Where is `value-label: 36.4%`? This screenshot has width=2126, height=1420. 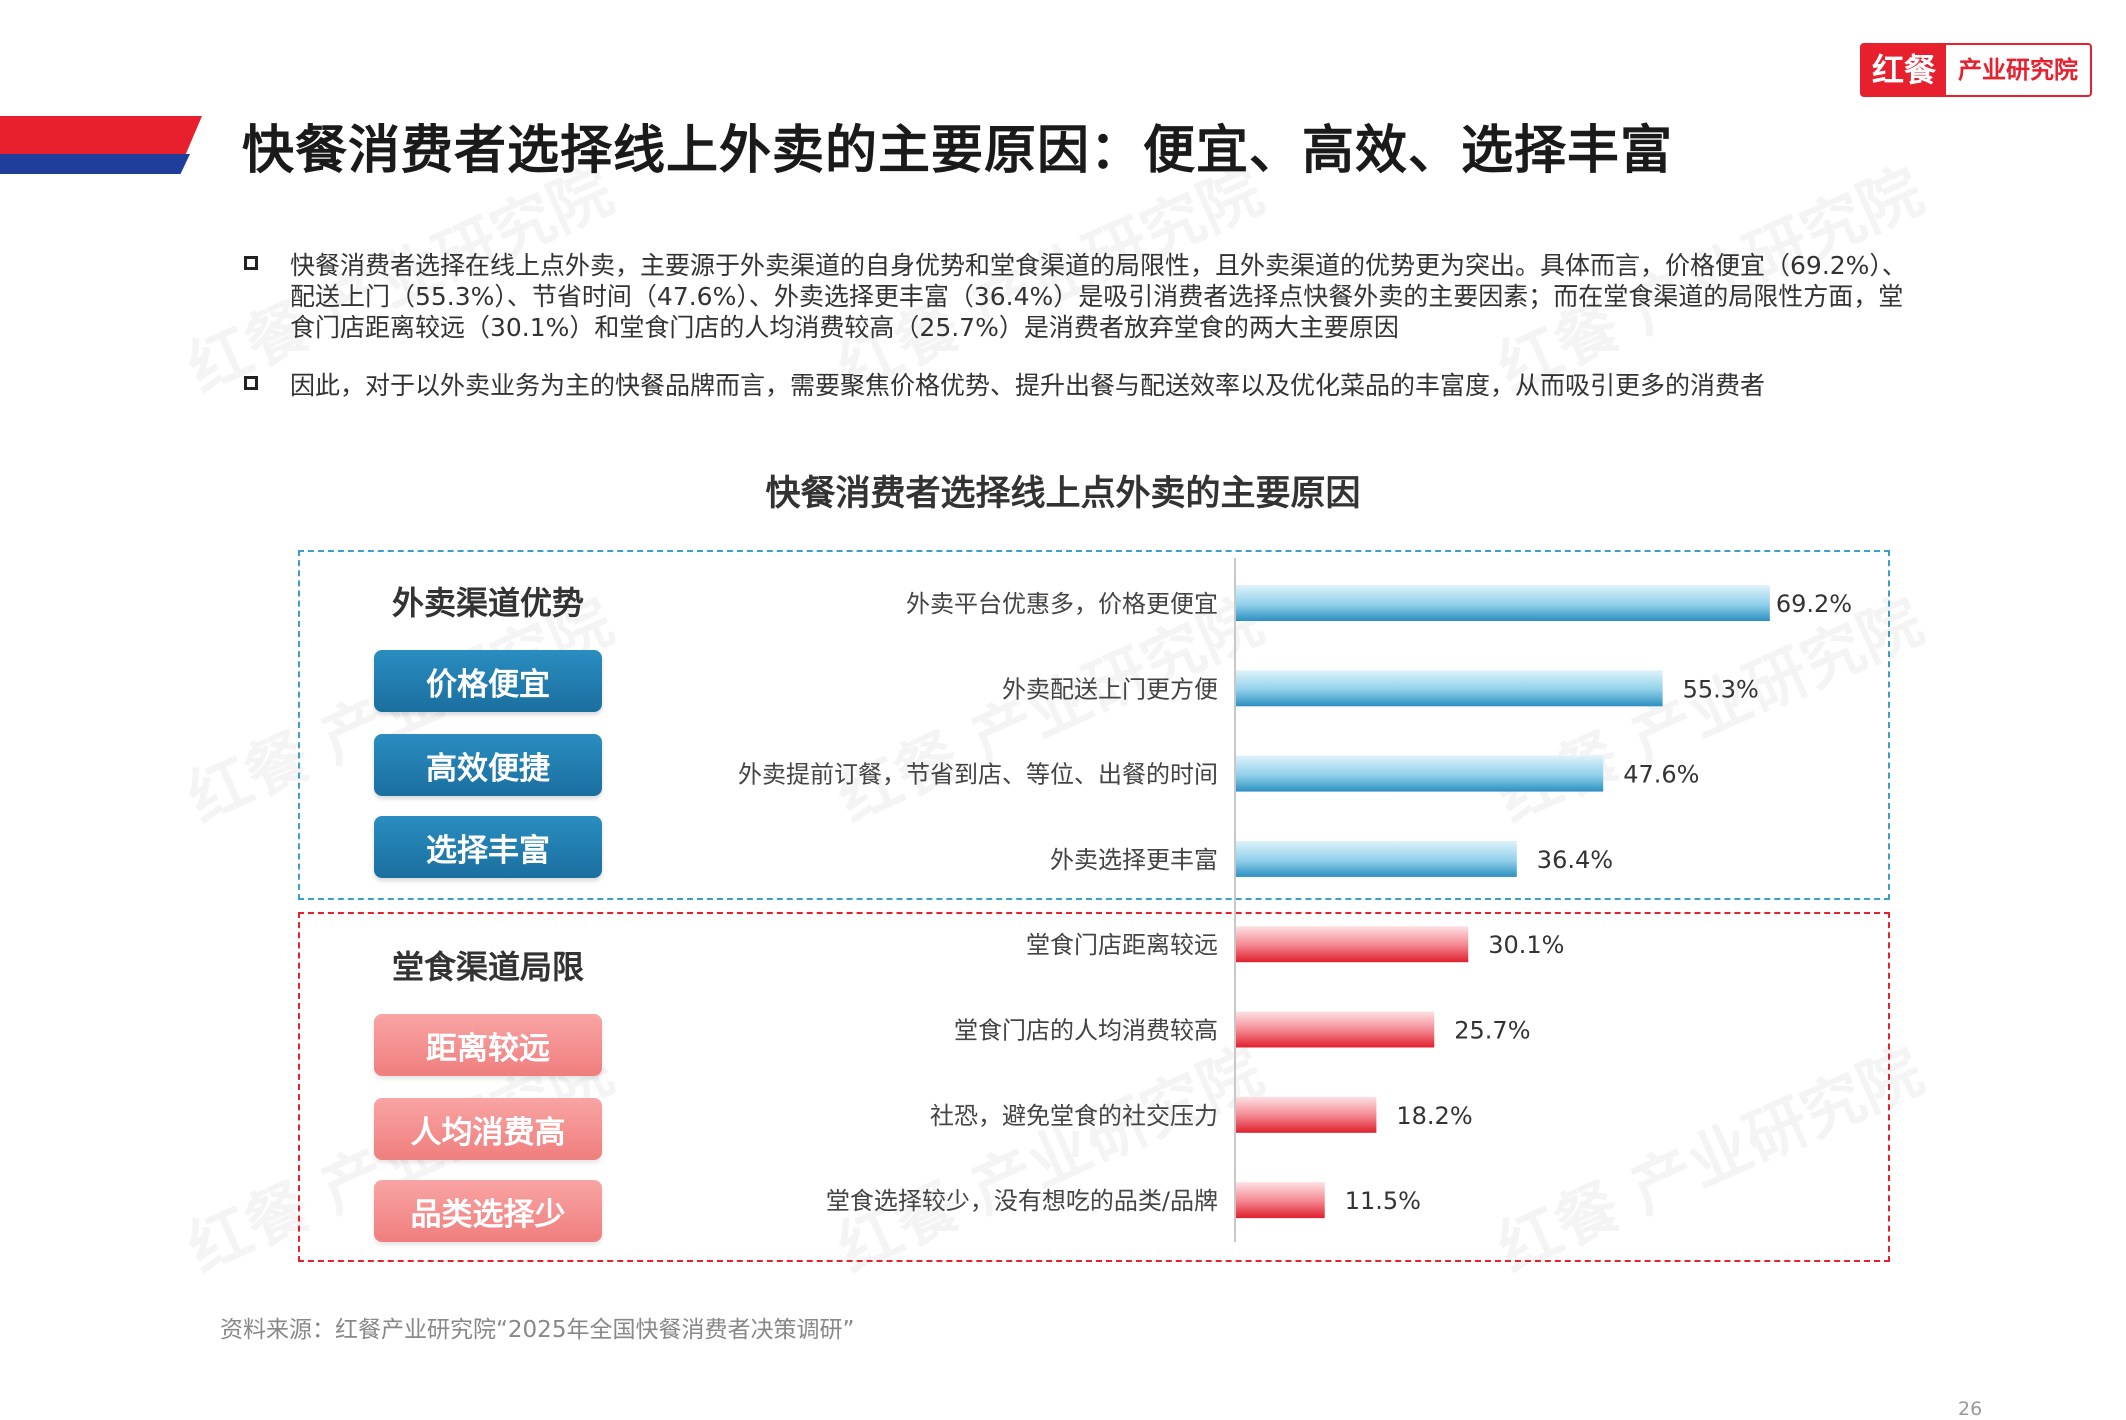
value-label: 36.4% is located at coordinates (1575, 860).